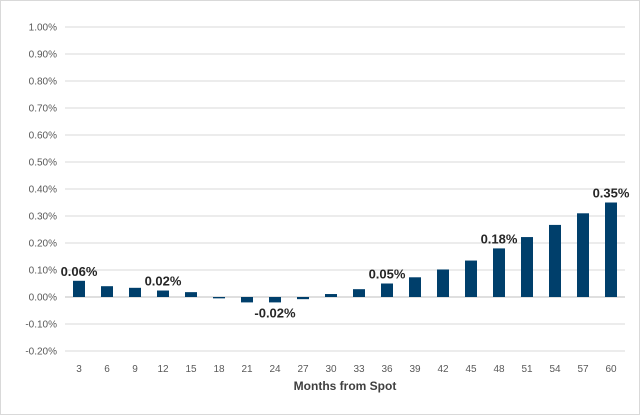 The height and width of the screenshot is (415, 640). I want to click on x-tick-label: 60, so click(611, 369).